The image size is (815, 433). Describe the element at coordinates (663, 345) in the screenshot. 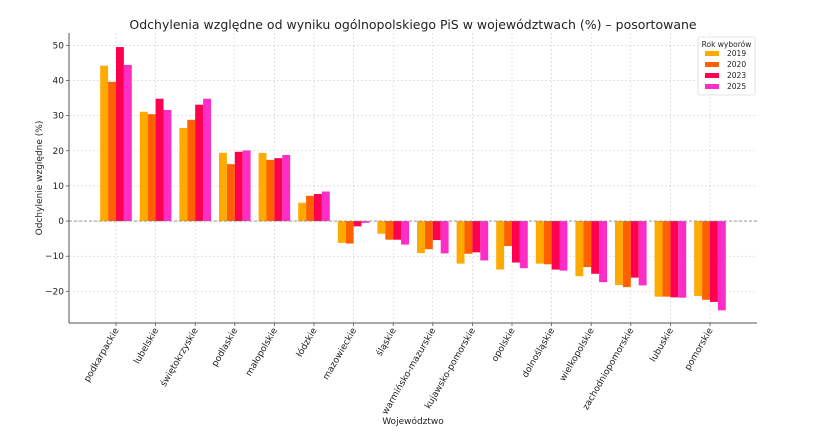

I see `x-tick-label: lubuskie` at that location.